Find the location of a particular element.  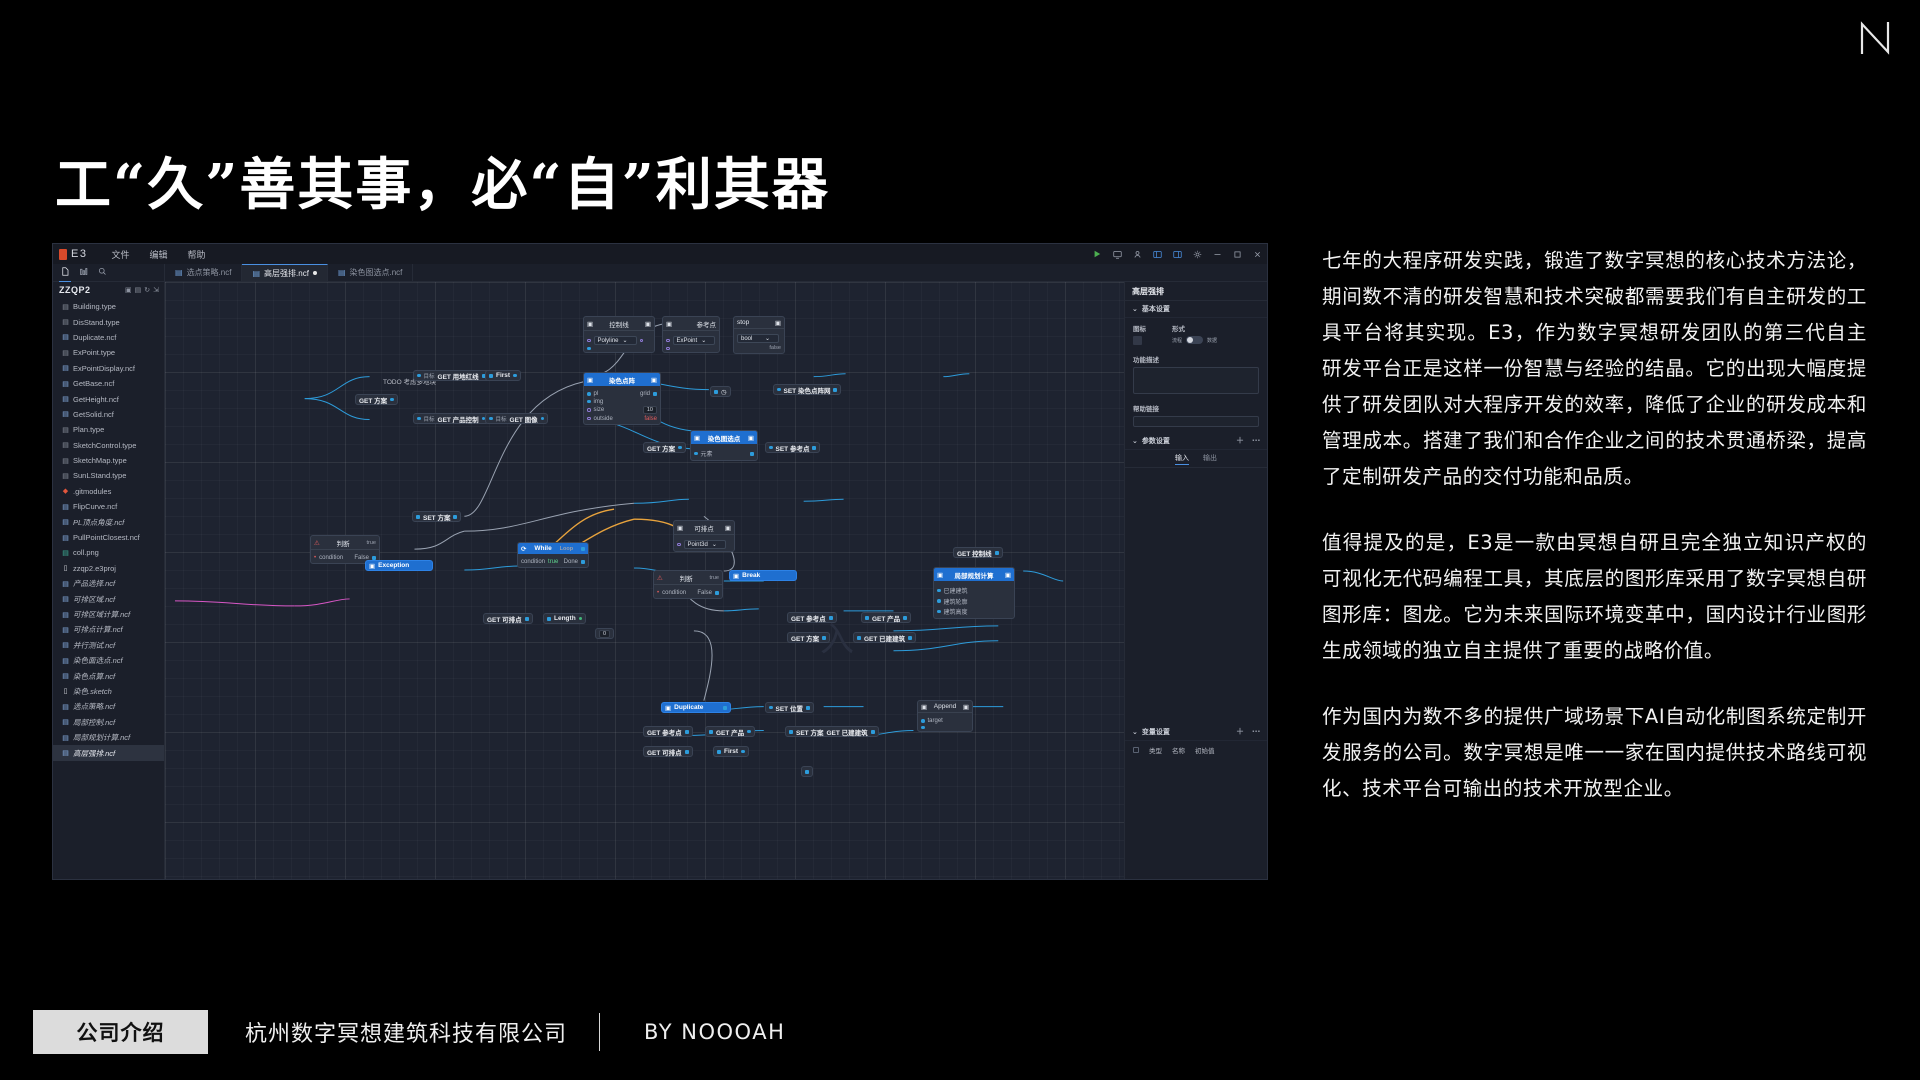

menu-item-file: 文件 is located at coordinates (120, 254).